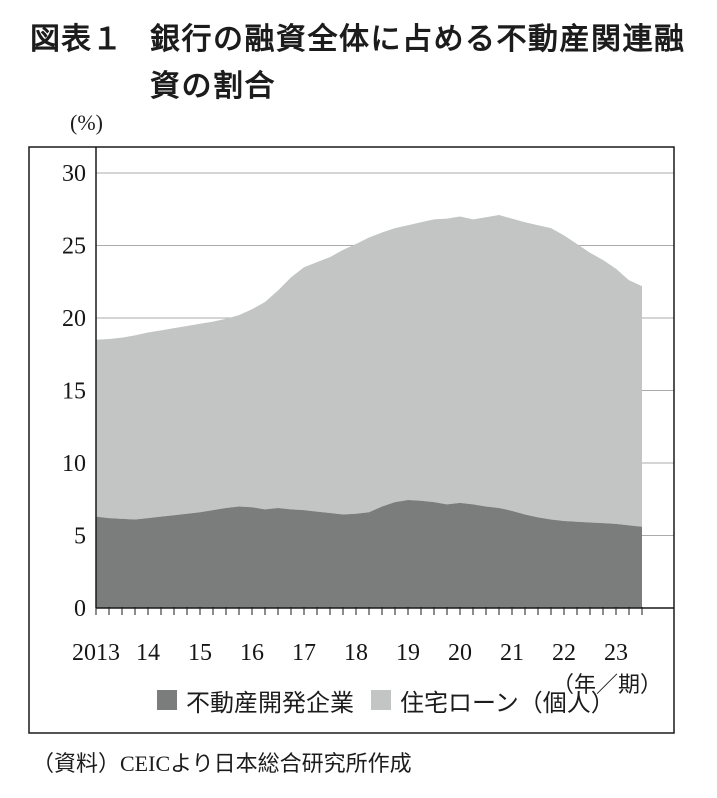  What do you see at coordinates (512, 653) in the screenshot?
I see `x-tick-label: 21` at bounding box center [512, 653].